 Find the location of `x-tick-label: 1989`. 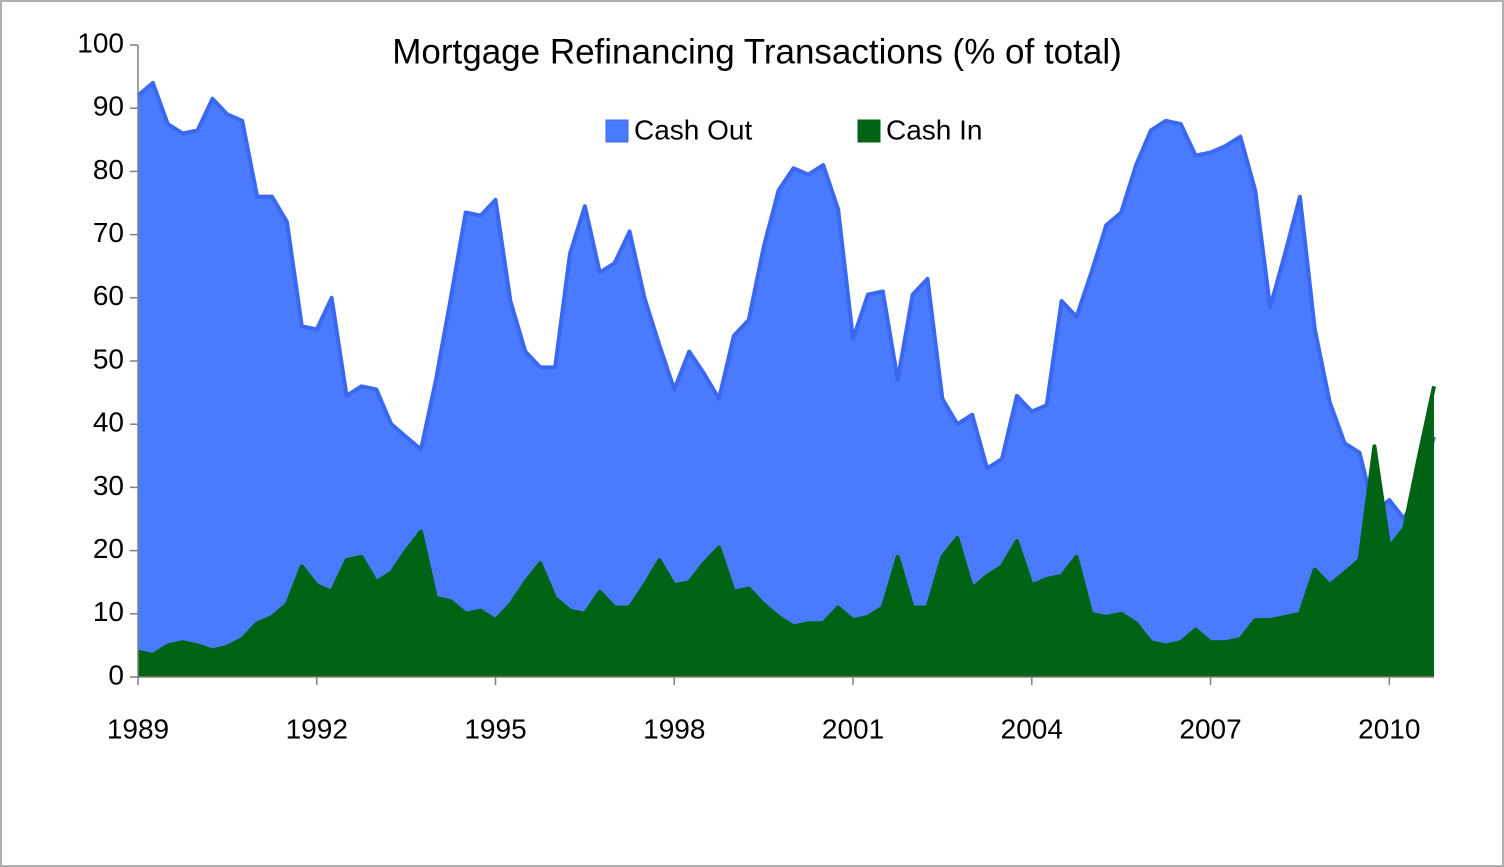

x-tick-label: 1989 is located at coordinates (138, 728).